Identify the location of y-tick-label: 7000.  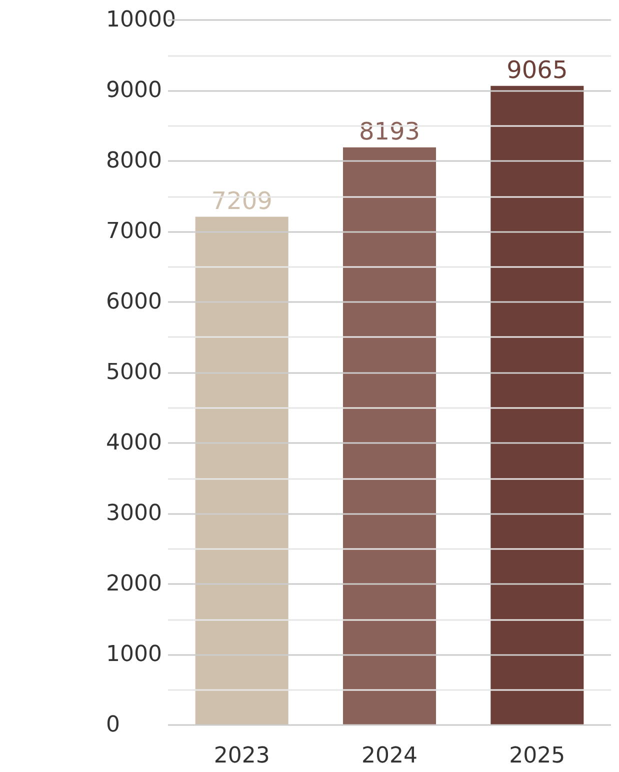
(134, 231).